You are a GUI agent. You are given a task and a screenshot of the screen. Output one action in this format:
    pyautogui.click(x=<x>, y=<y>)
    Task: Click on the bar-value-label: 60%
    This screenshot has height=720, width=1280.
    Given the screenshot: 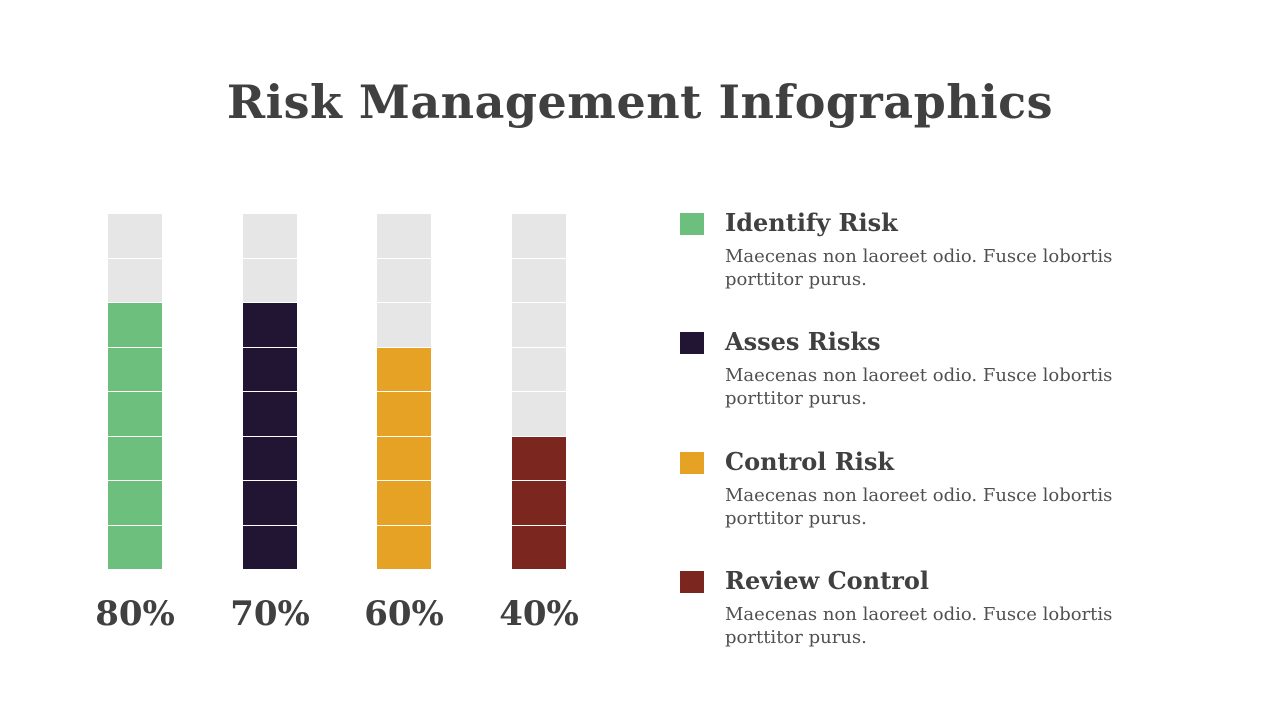 What is the action you would take?
    pyautogui.click(x=404, y=614)
    